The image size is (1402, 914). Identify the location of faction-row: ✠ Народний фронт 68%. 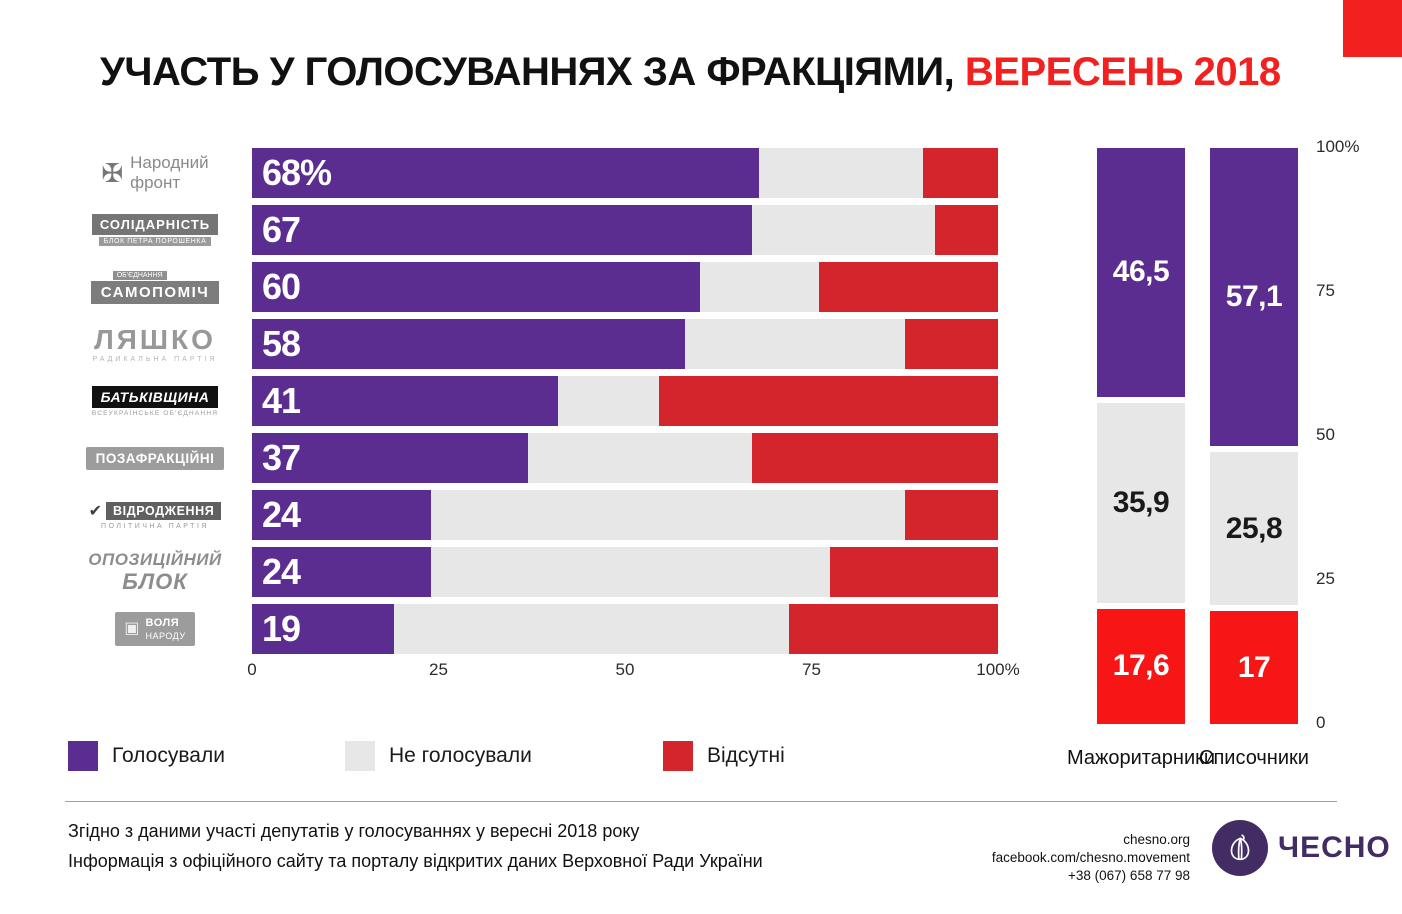
(531, 173).